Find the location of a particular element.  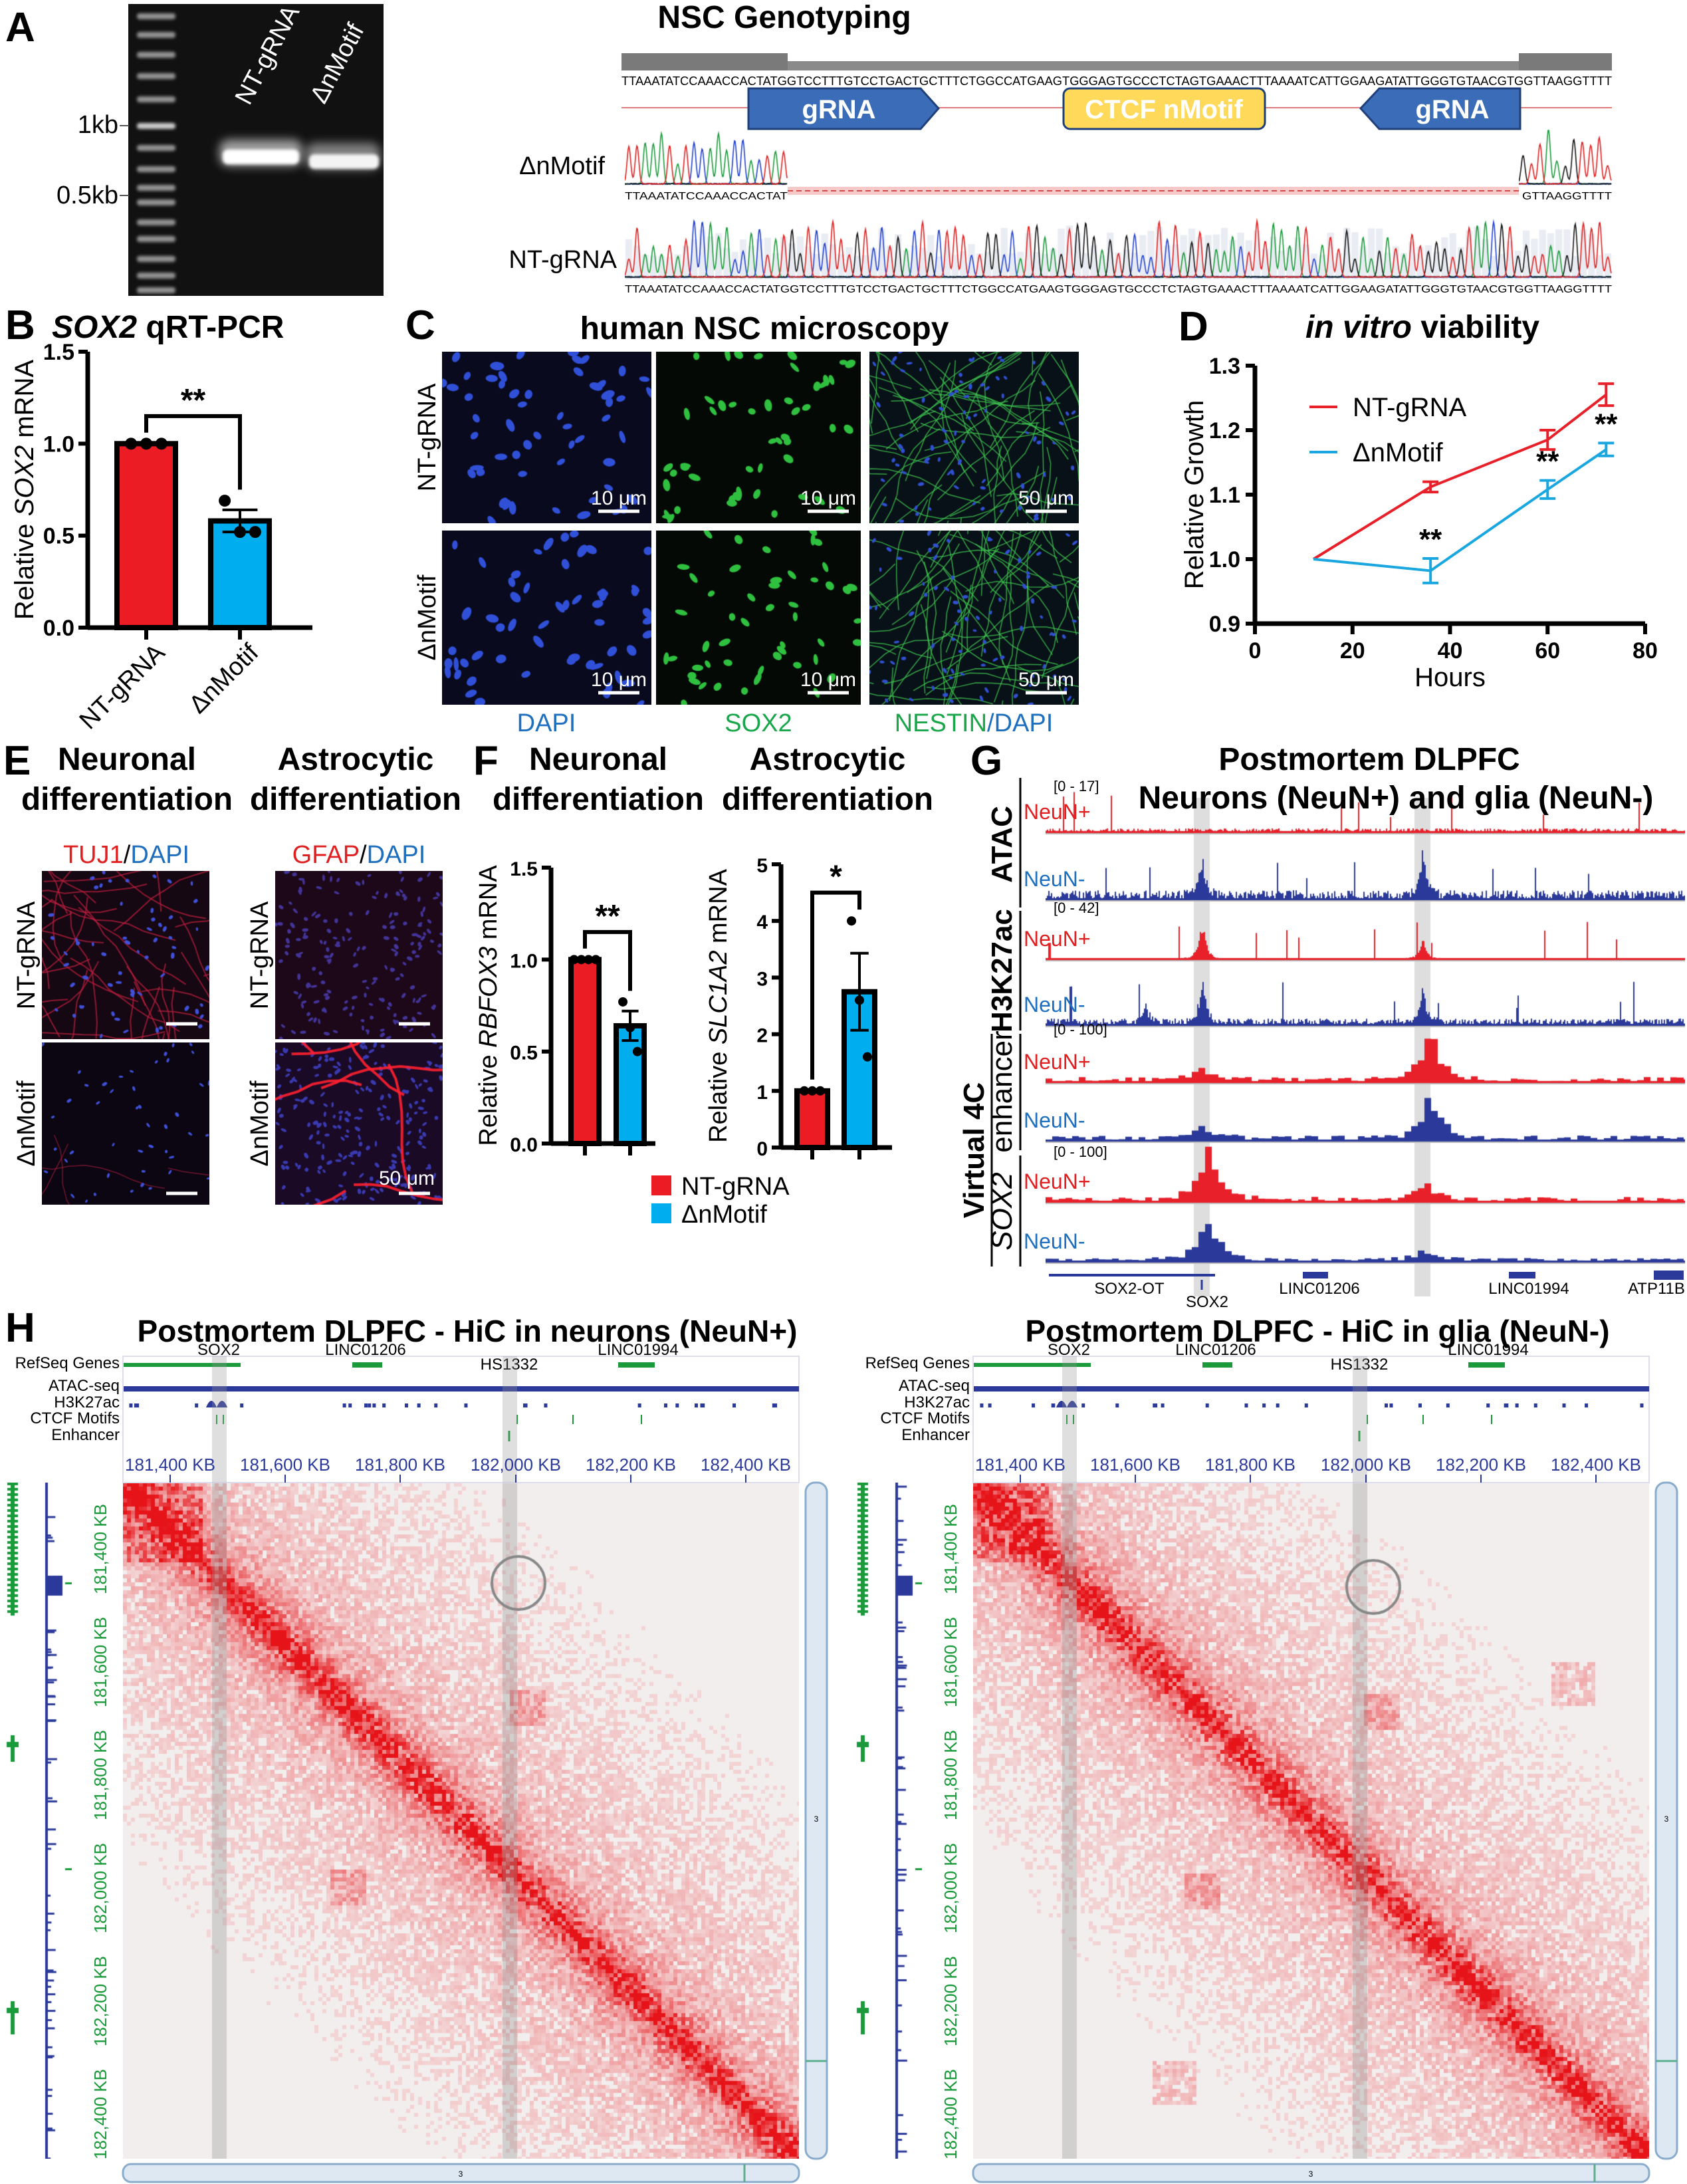

genome-tracks is located at coordinates (1365, 1033).